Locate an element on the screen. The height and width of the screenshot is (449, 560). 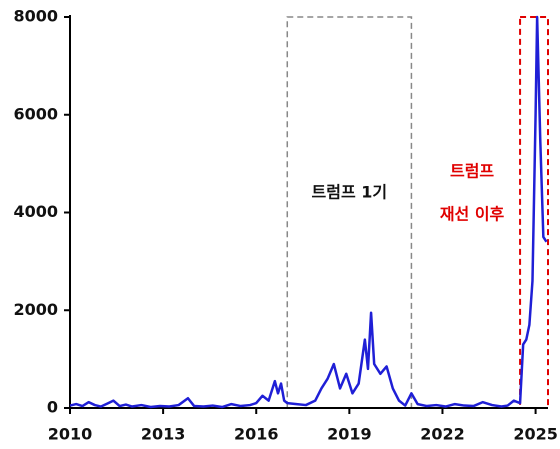
y-tick-label: 2000 is located at coordinates (35, 309).